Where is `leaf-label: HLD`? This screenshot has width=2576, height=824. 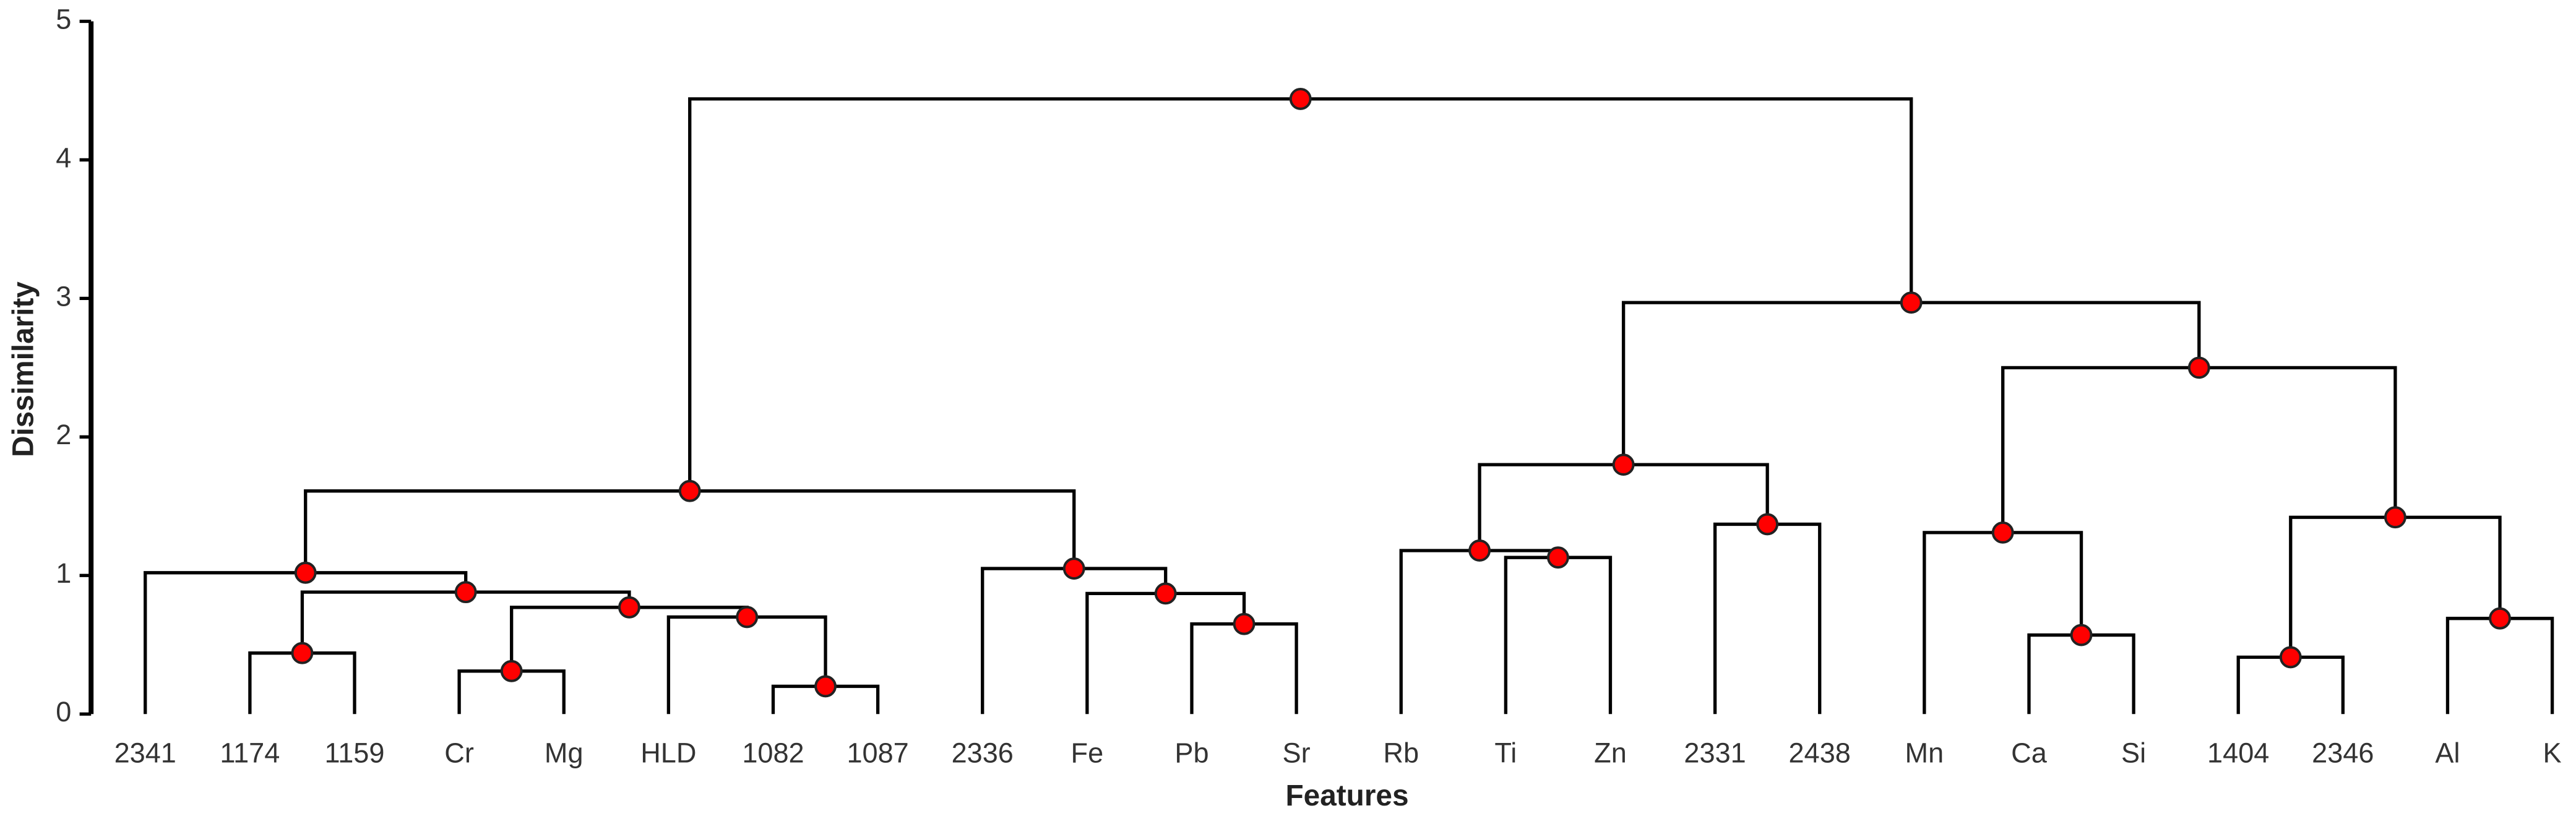 leaf-label: HLD is located at coordinates (668, 753).